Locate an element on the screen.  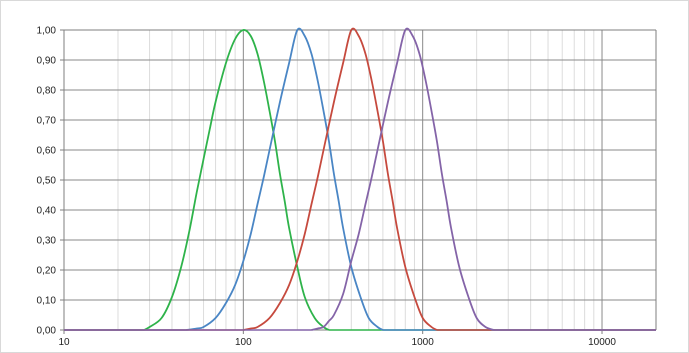
y-tick-label: 0,50 is located at coordinates (47, 181).